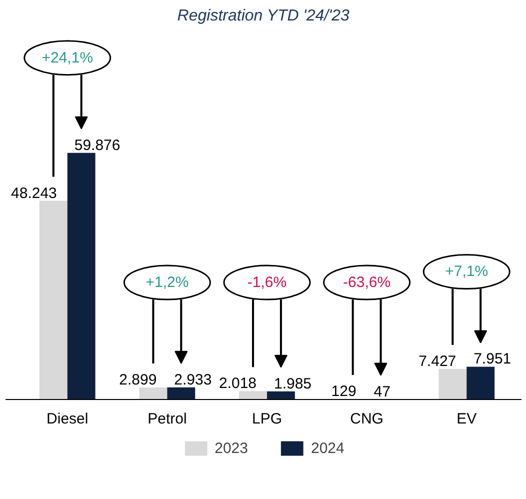 Image resolution: width=526 pixels, height=499 pixels. I want to click on data-label: 7.427, so click(437, 361).